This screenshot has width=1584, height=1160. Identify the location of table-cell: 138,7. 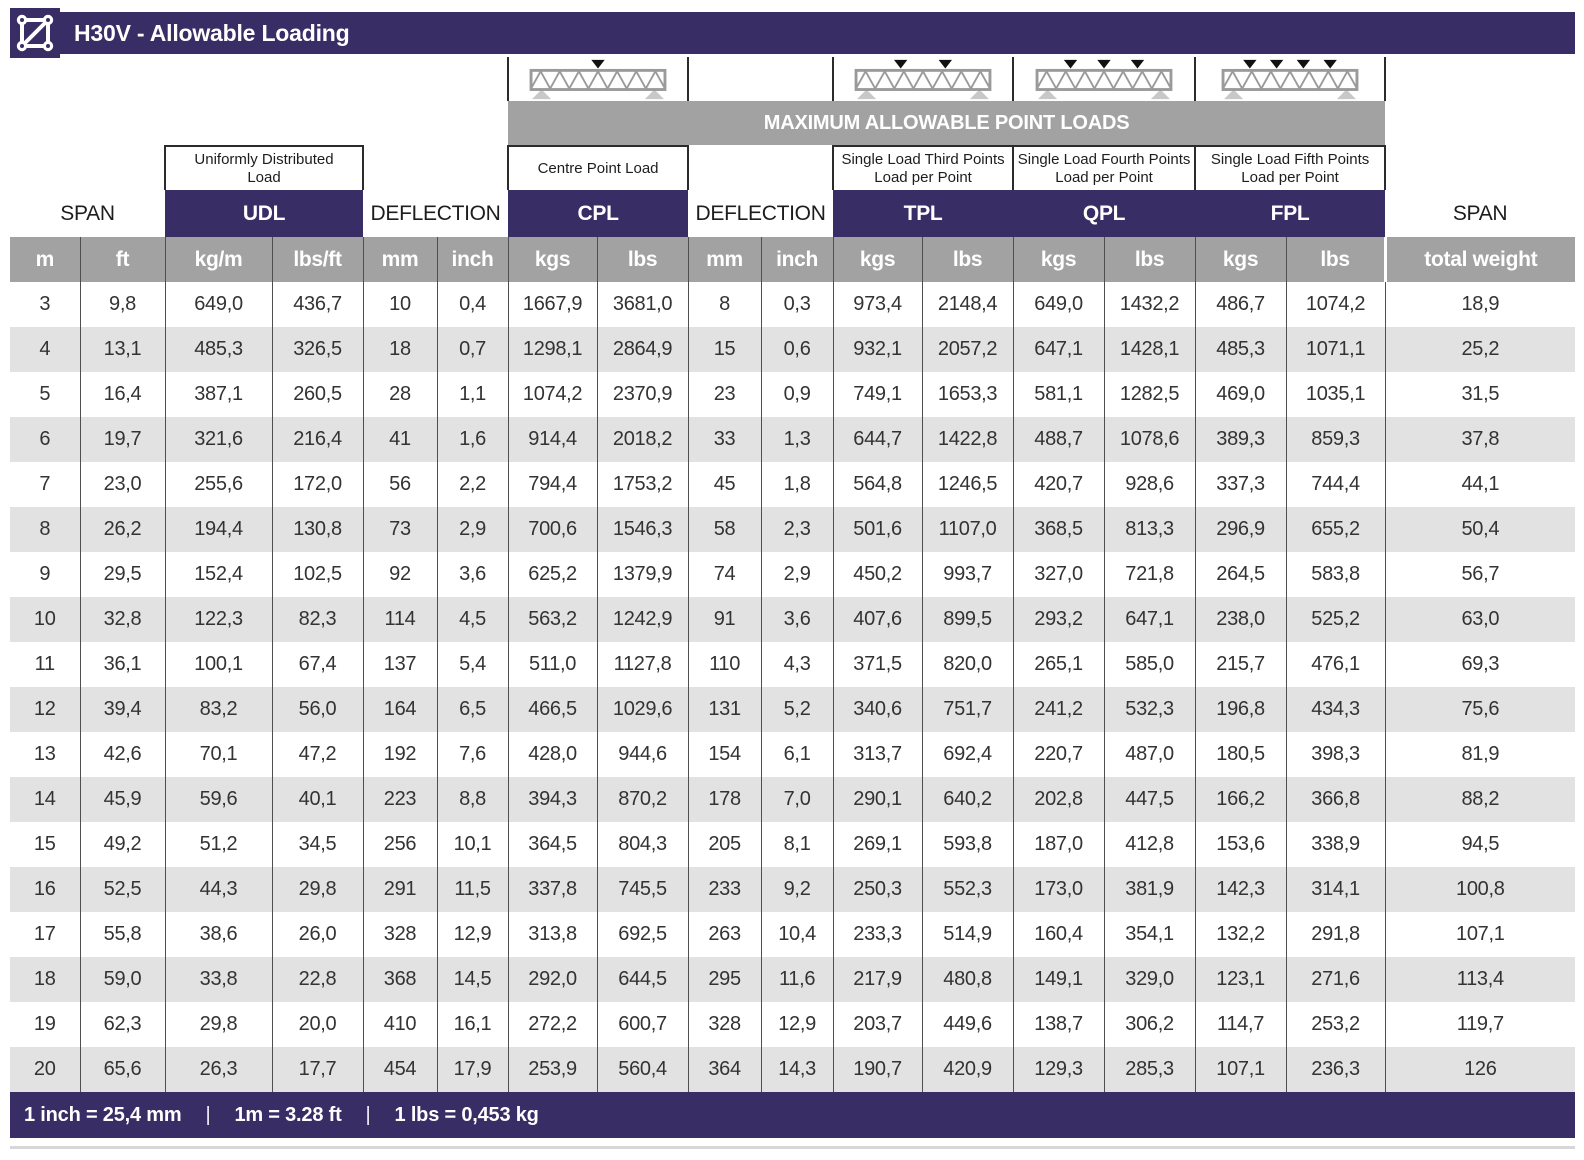
(1059, 1024).